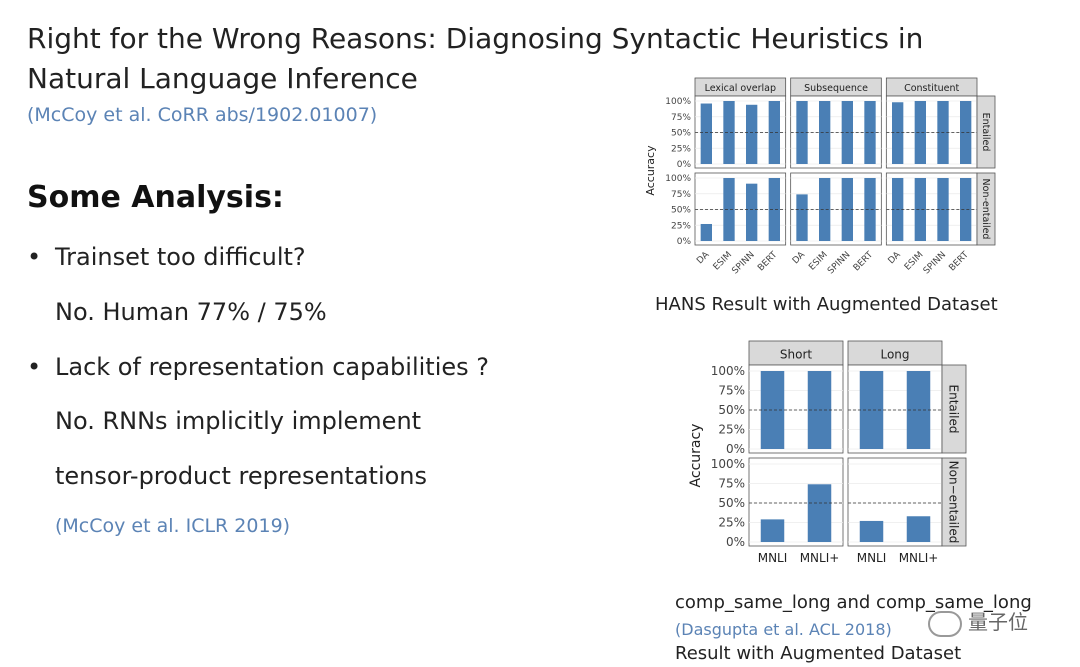  I want to click on facet-column-label: Constituent, so click(931, 88).